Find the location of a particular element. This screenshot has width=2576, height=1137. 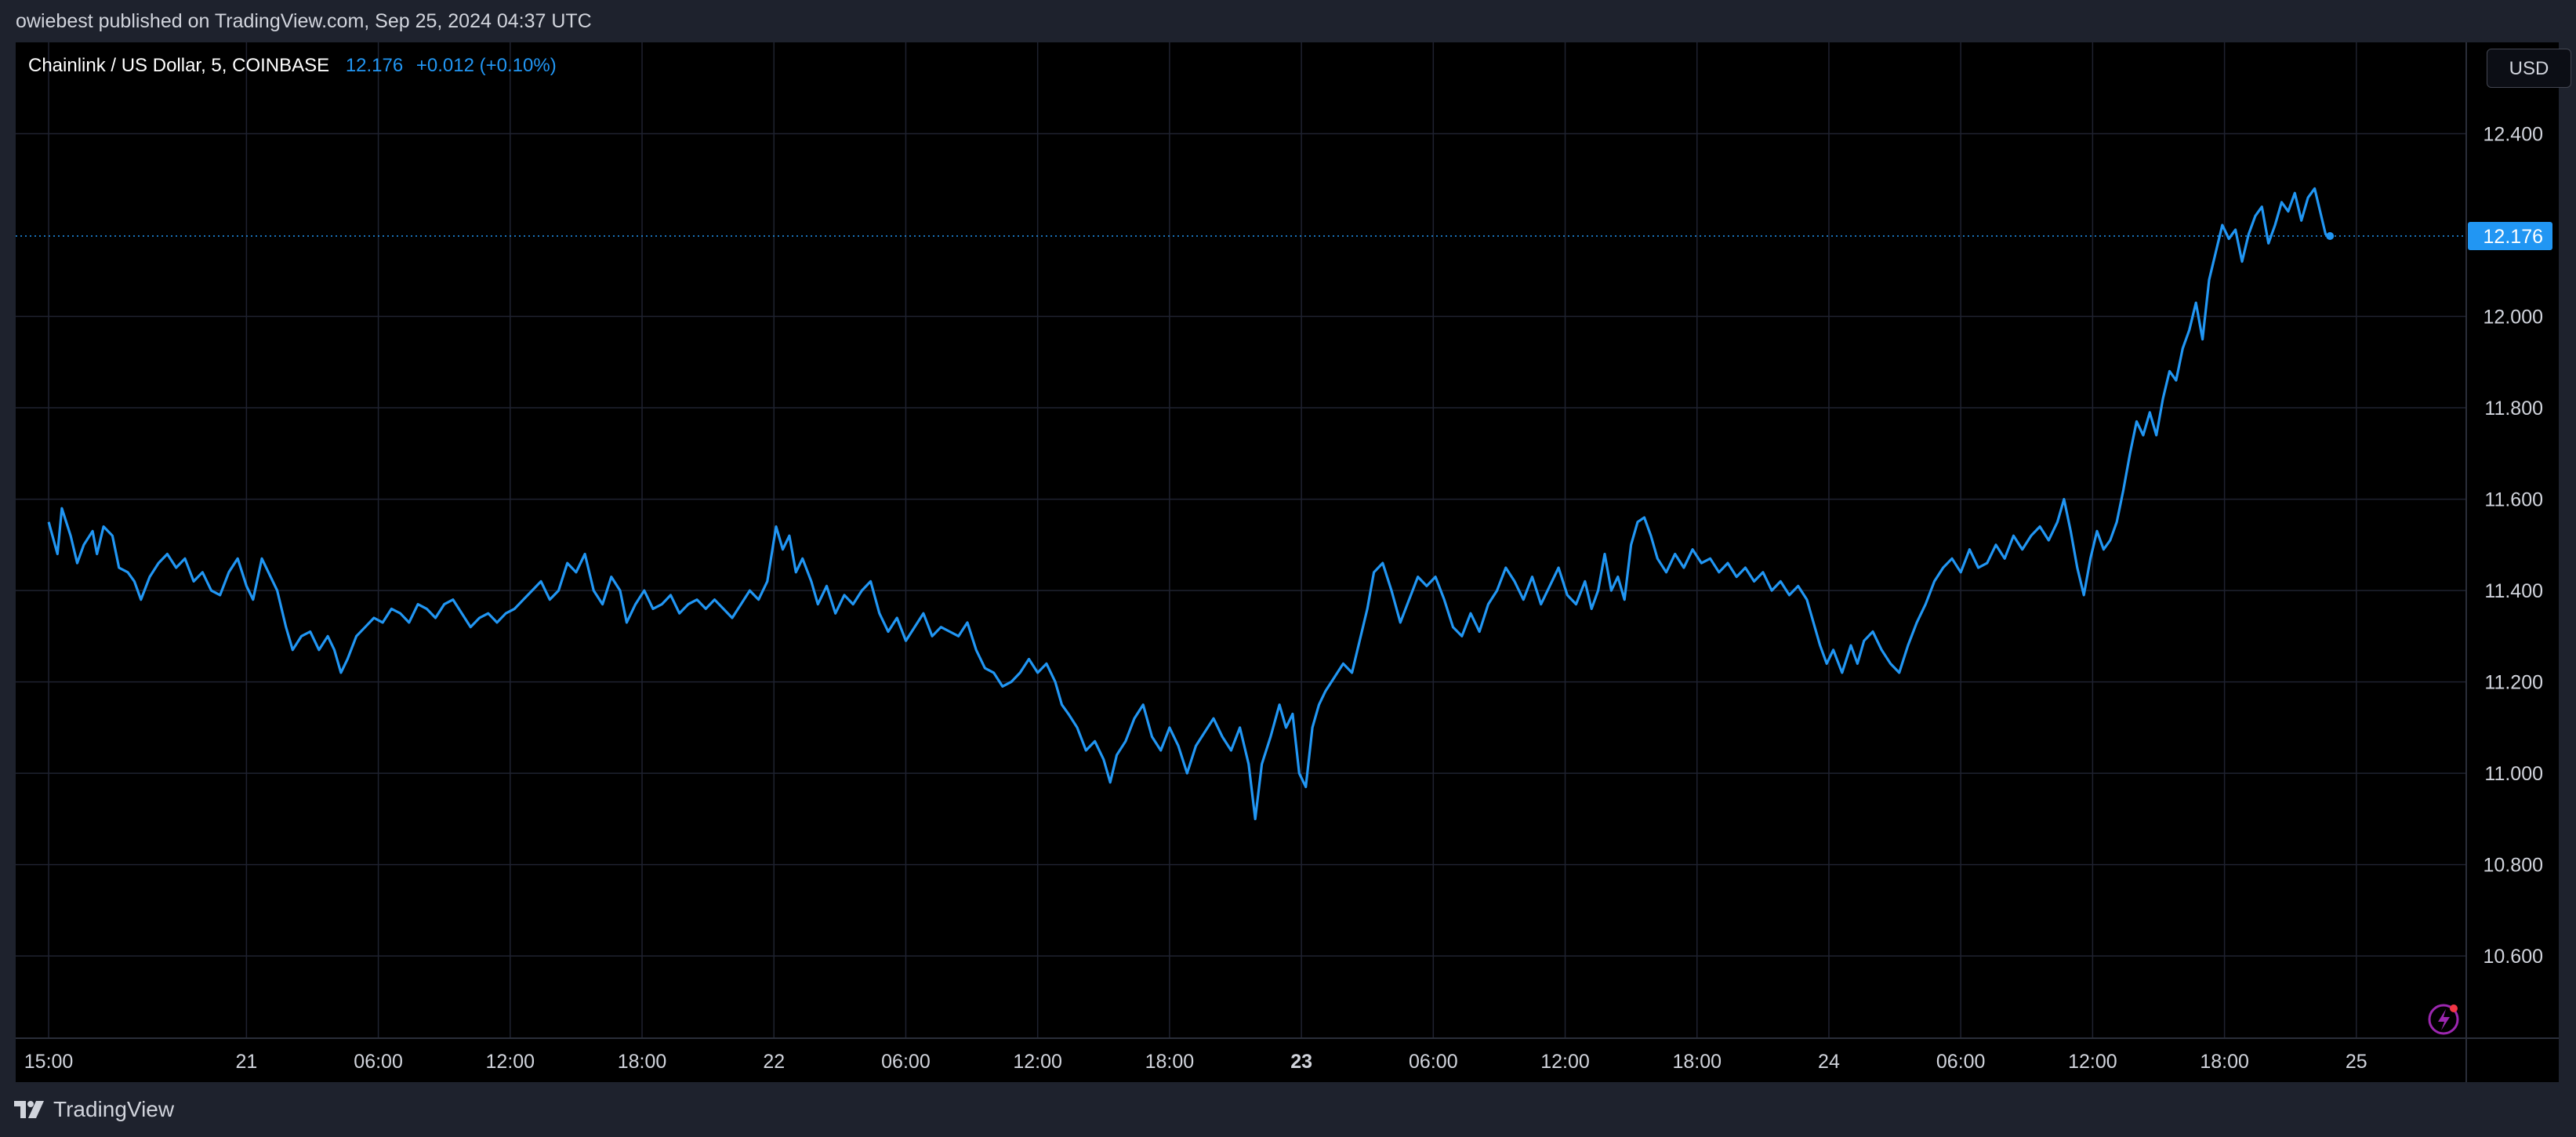

y-tick-label: 11.600 is located at coordinates (2513, 500).